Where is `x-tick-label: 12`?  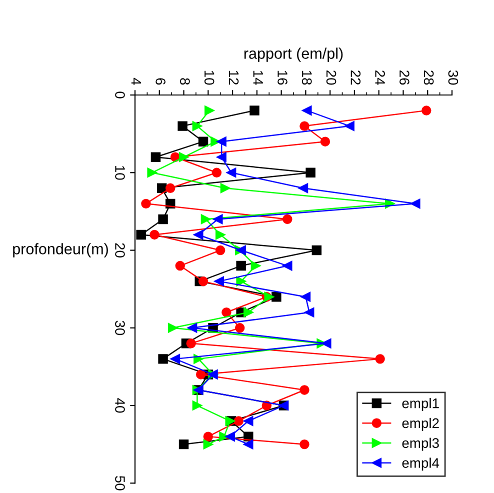
x-tick-label: 12 is located at coordinates (233, 77).